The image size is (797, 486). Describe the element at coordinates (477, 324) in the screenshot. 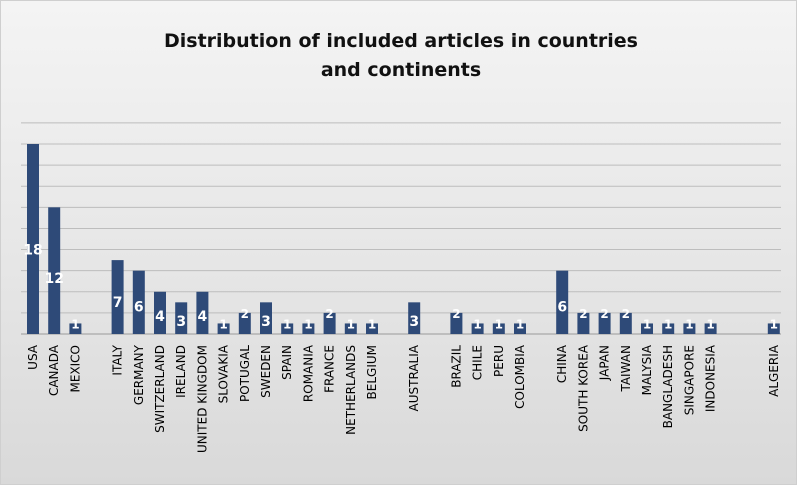

I see `data-label-chile: 1` at that location.